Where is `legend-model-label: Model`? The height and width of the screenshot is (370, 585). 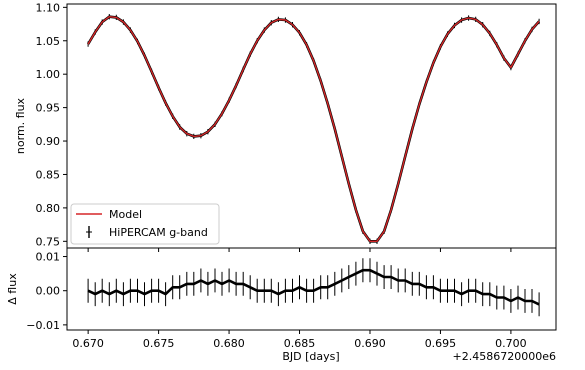
legend-model-label: Model is located at coordinates (125, 214).